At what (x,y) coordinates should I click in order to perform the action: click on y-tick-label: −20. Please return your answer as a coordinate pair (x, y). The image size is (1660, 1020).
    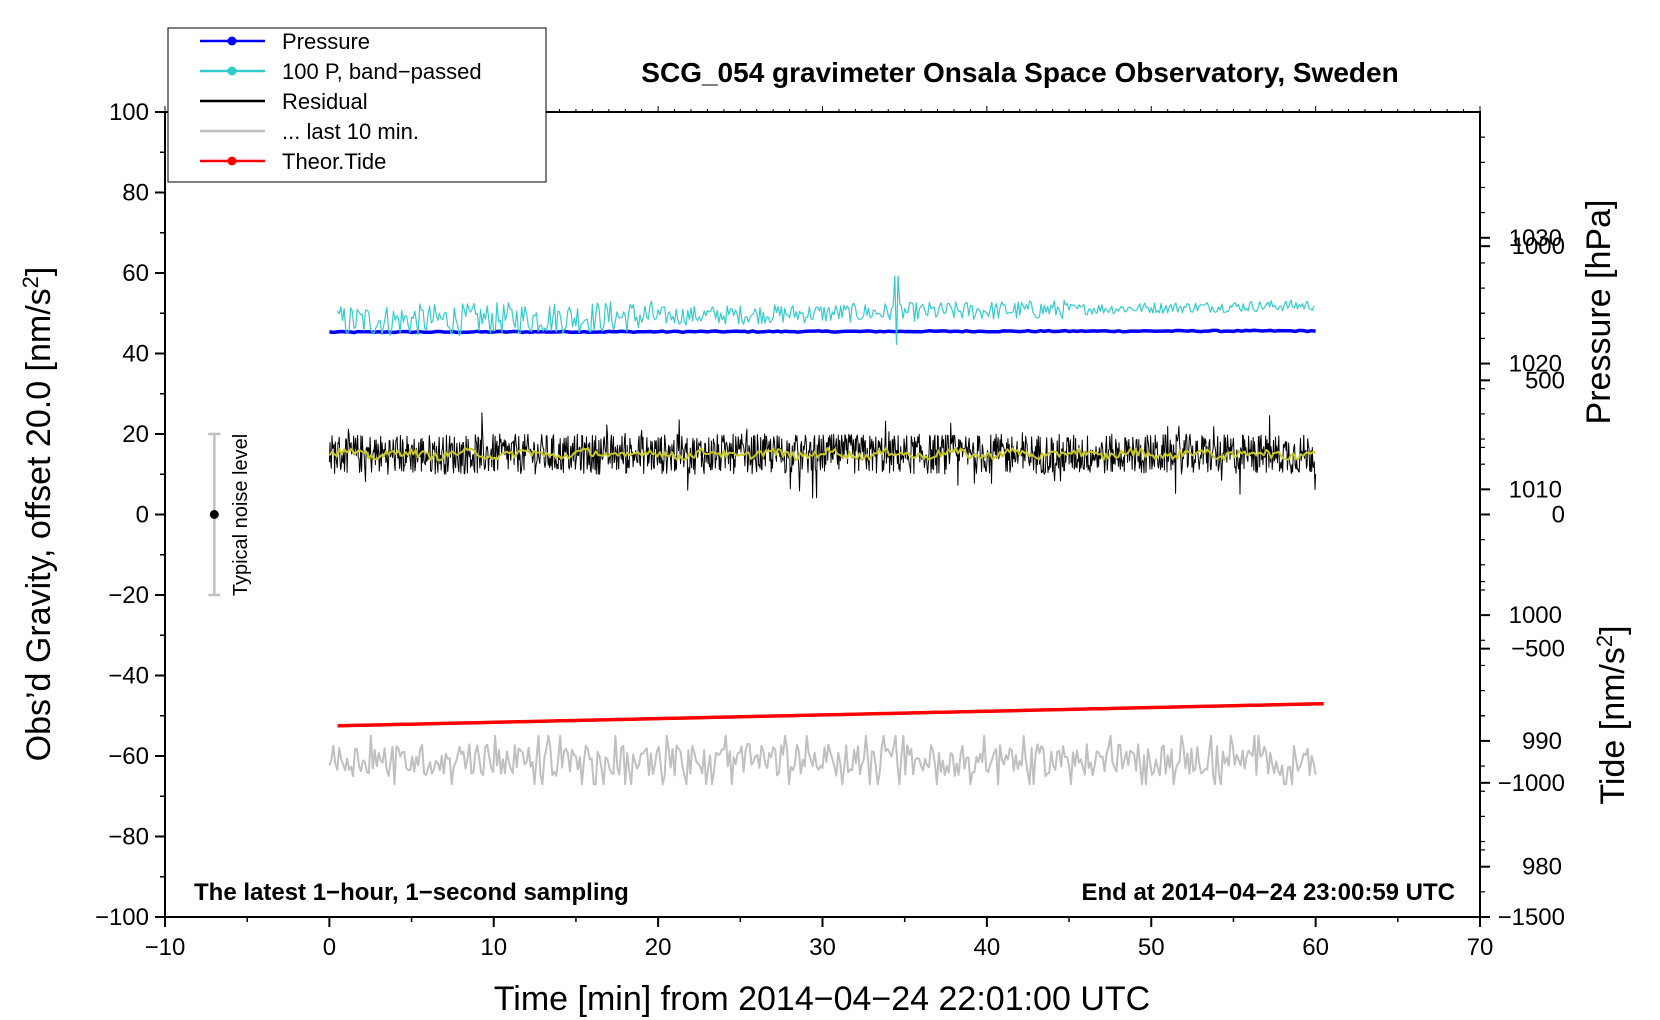
    Looking at the image, I should click on (128, 595).